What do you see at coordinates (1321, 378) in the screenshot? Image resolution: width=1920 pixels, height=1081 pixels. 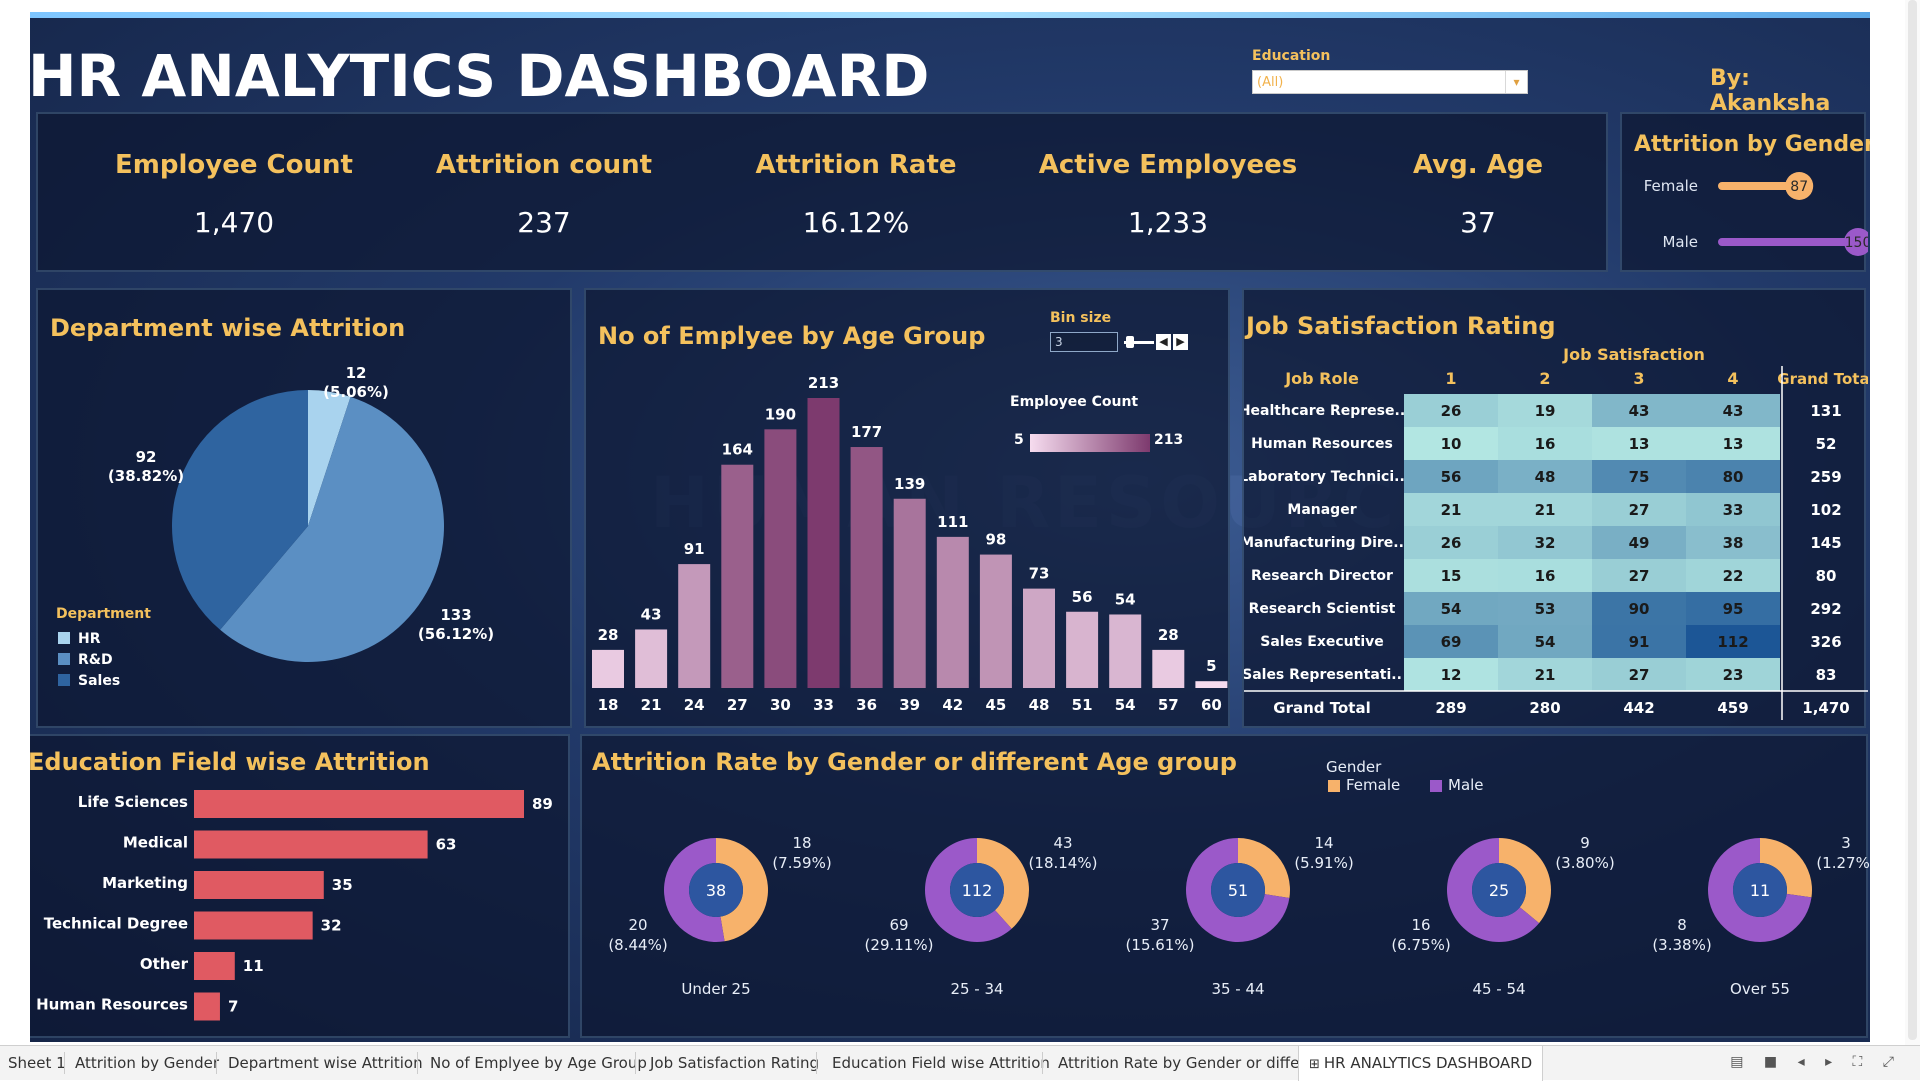 I see `job-row-header: Job Role` at bounding box center [1321, 378].